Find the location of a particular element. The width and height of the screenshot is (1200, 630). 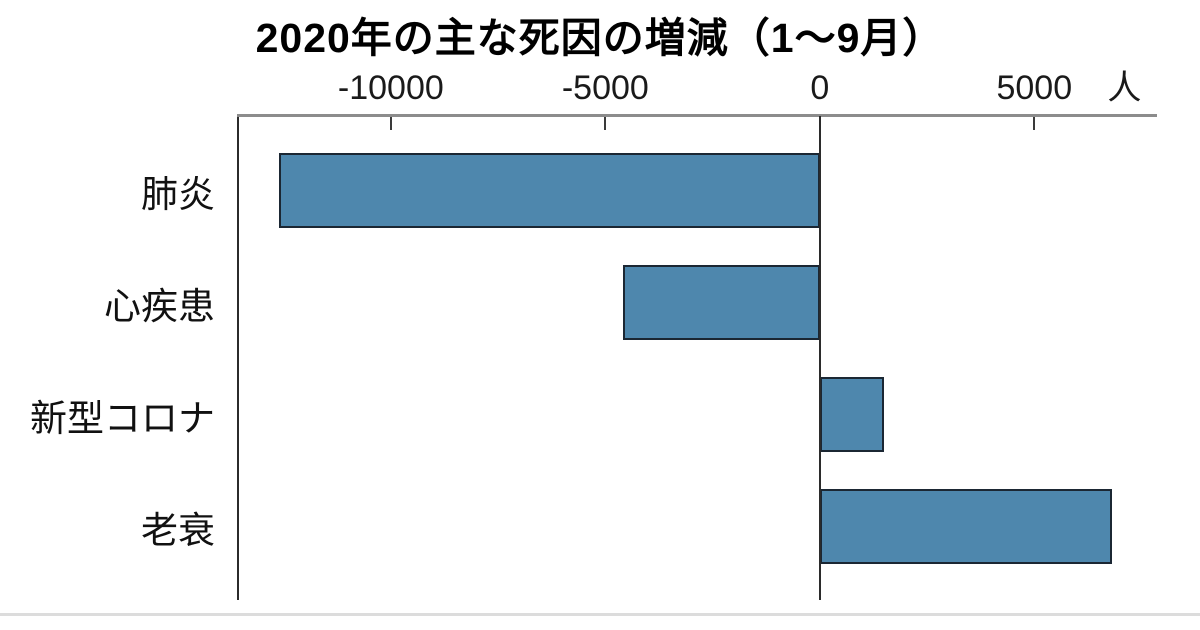

x-axis-tick-label: 0 is located at coordinates (820, 88).